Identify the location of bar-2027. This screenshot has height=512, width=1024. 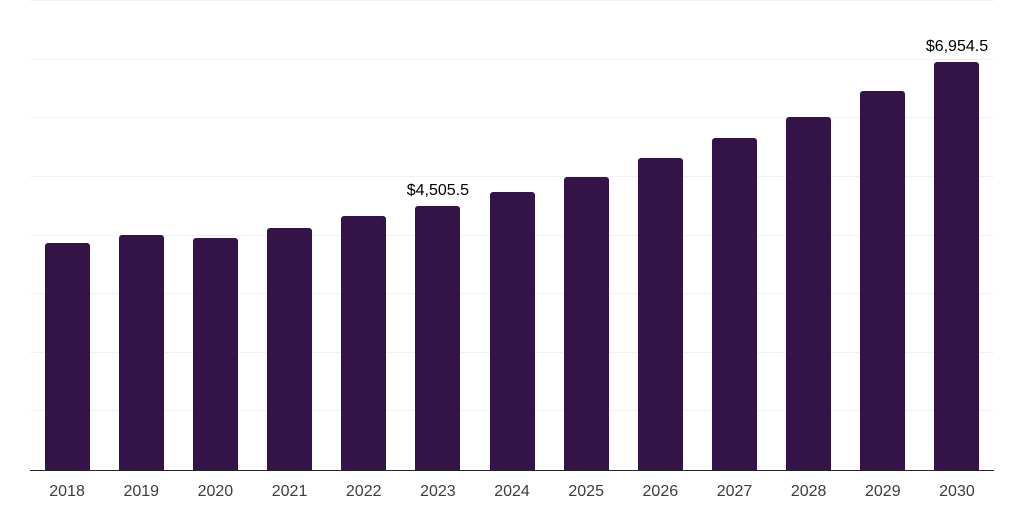
(734, 304).